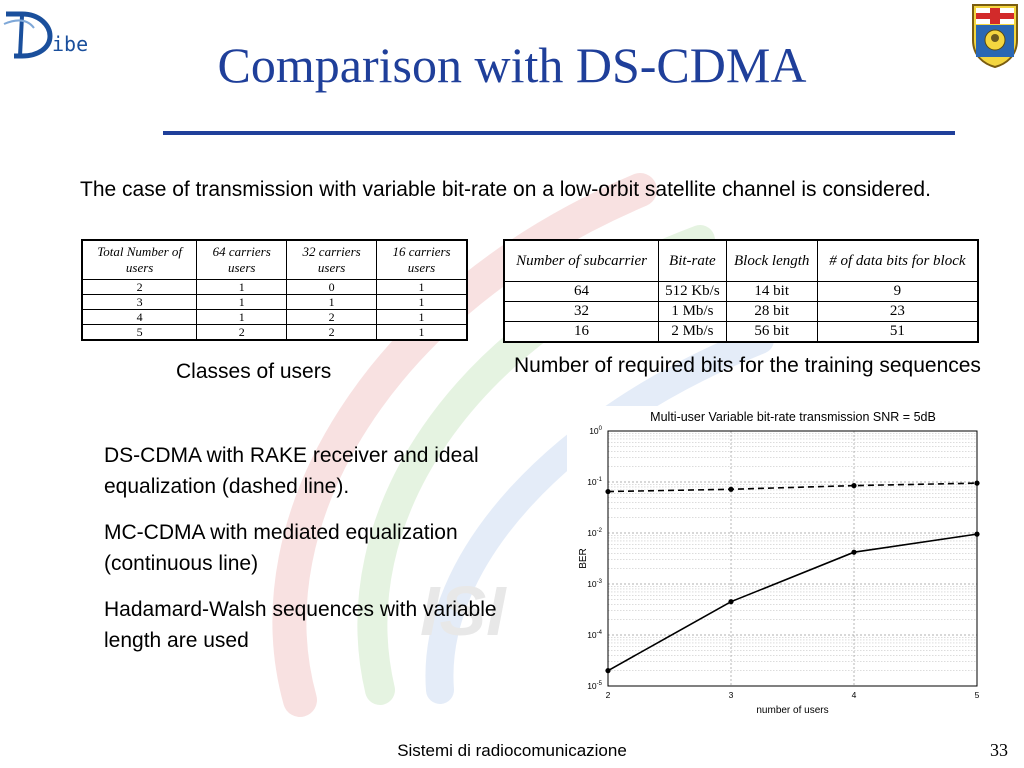 Image resolution: width=1024 pixels, height=768 pixels. What do you see at coordinates (594, 533) in the screenshot?
I see `y-tick-label: 10⁻²` at bounding box center [594, 533].